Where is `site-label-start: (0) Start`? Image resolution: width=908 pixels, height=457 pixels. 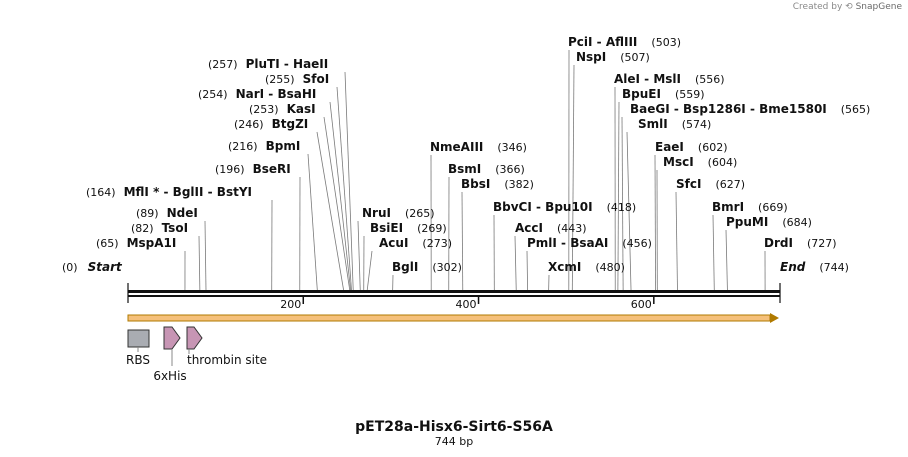 site-label-start: (0) Start is located at coordinates (92, 267).